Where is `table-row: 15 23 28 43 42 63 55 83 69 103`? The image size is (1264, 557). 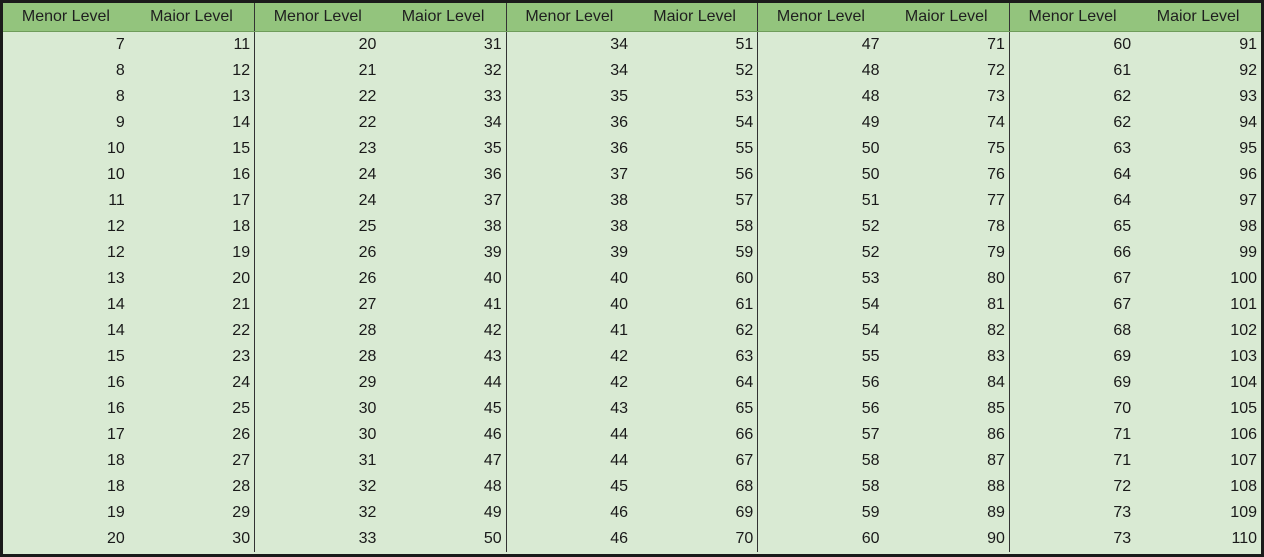 table-row: 15 23 28 43 42 63 55 83 69 103 is located at coordinates (632, 357).